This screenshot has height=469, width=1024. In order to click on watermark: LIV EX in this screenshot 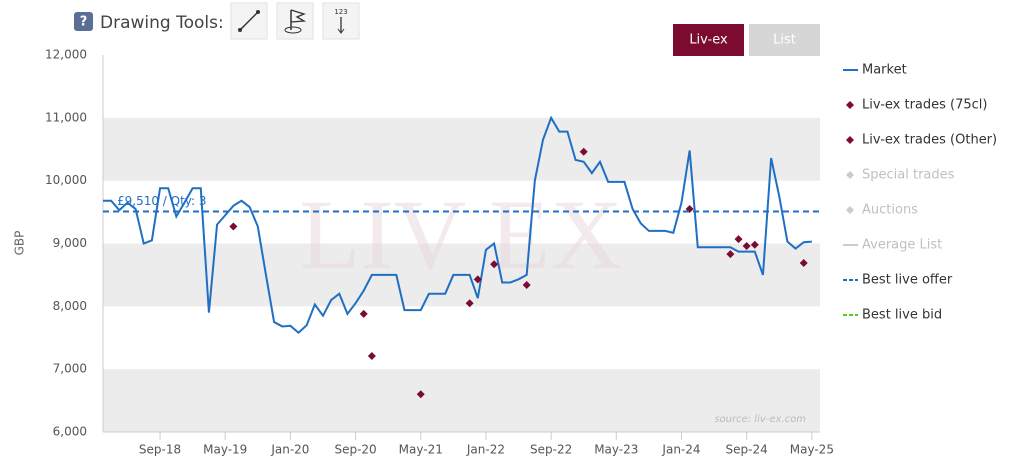, I will do `click(460, 234)`.